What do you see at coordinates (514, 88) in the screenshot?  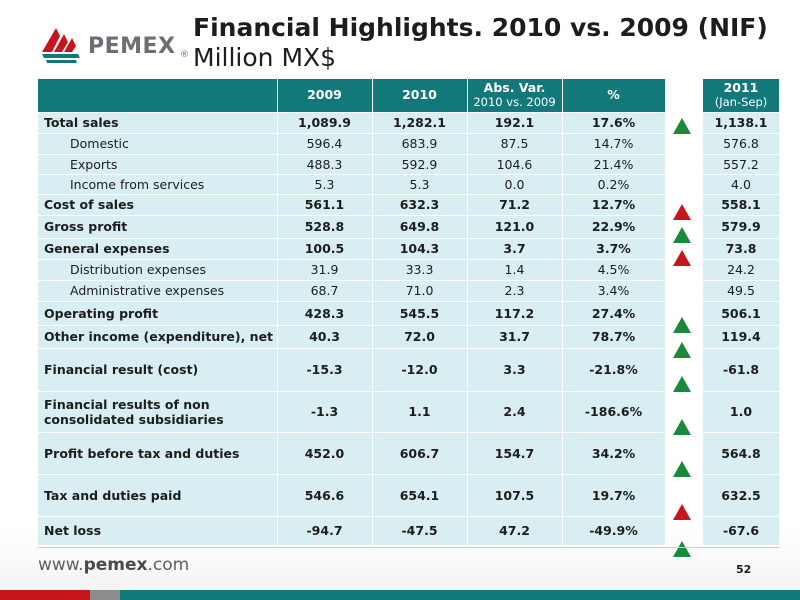 I see `header-abs-var-label: Abs. Var.` at bounding box center [514, 88].